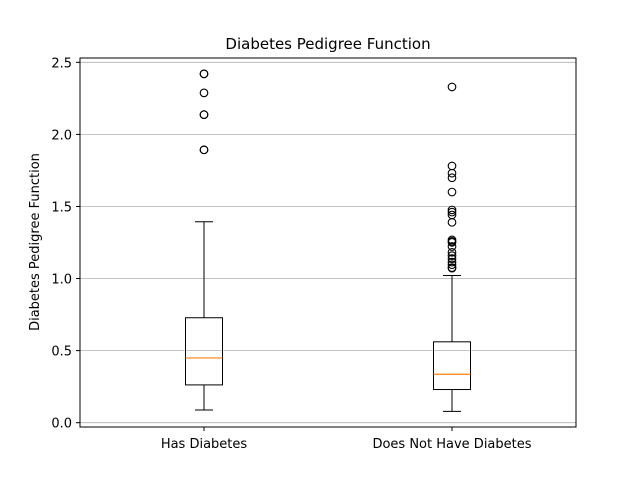  What do you see at coordinates (35, 242) in the screenshot?
I see `y-axis-label: Diabetes Pedigree Function` at bounding box center [35, 242].